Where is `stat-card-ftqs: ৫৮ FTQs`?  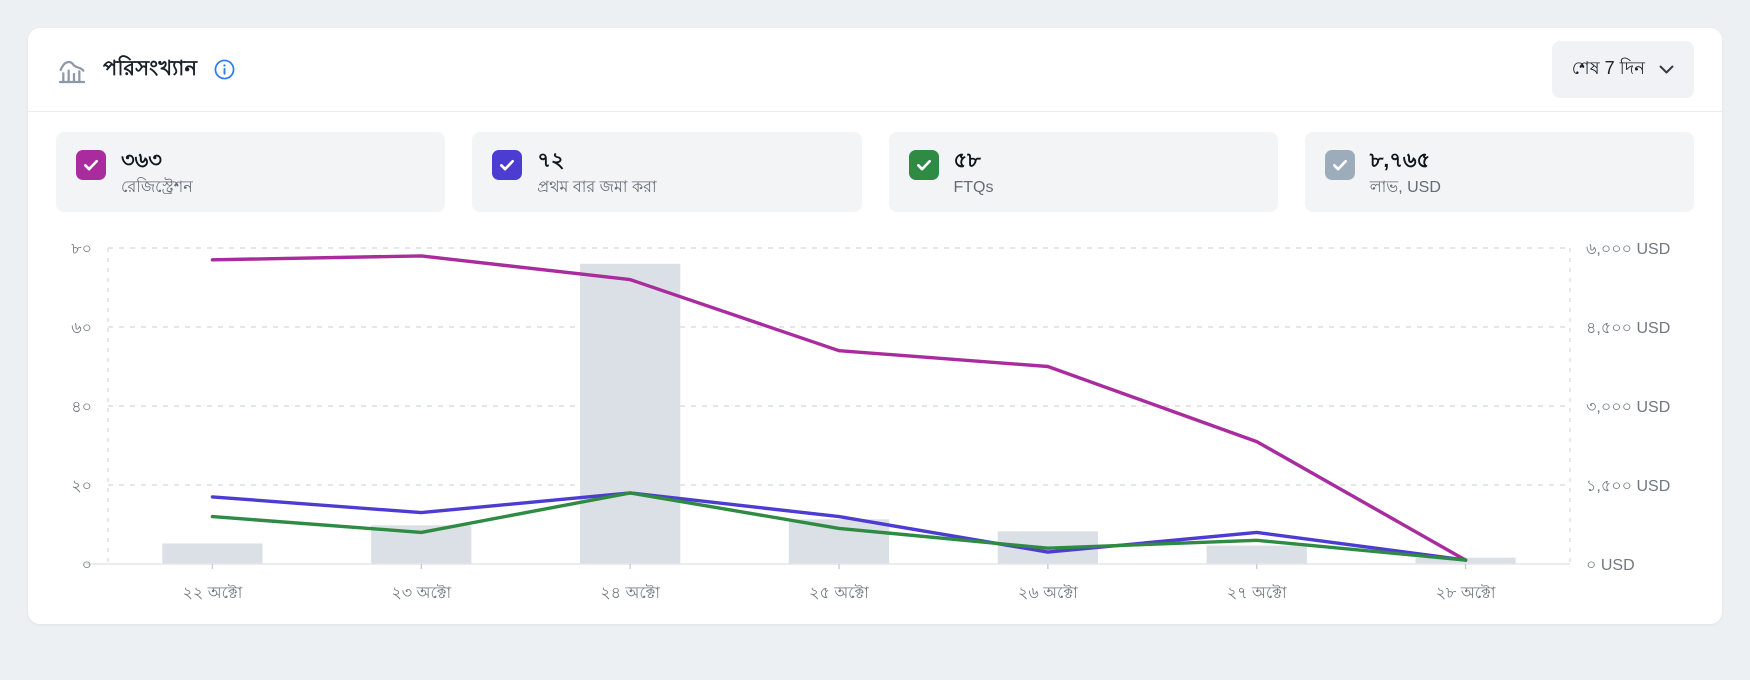
stat-card-ftqs: ৫৮ FTQs is located at coordinates (1083, 172).